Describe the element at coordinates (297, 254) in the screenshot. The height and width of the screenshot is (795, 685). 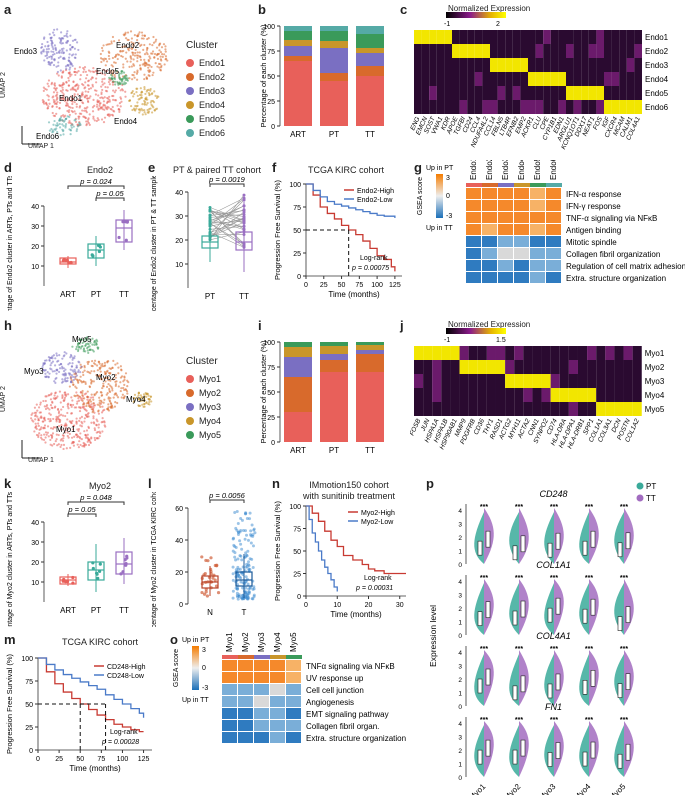
I see `y-tick-label: 25` at that location.